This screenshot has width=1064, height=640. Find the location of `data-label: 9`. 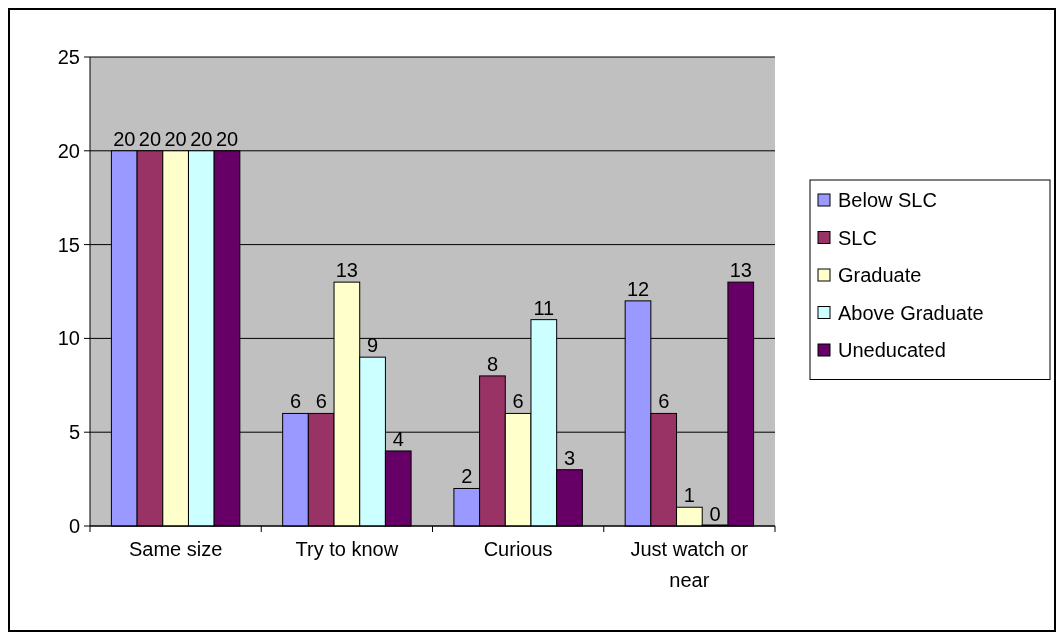

data-label: 9 is located at coordinates (373, 345).